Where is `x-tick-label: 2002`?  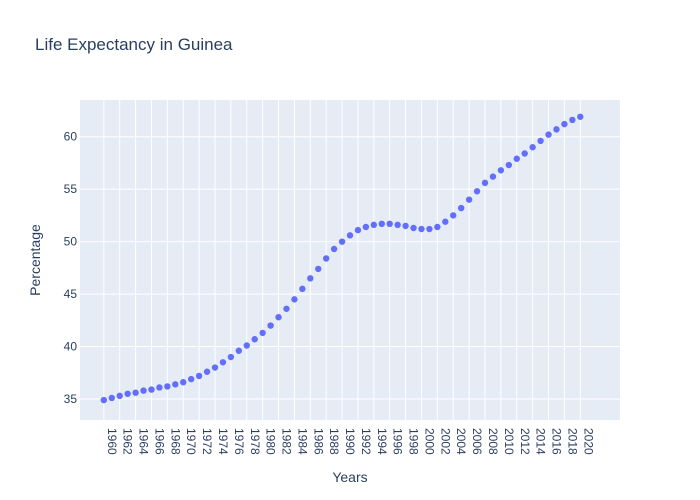 x-tick-label: 2002 is located at coordinates (445, 441).